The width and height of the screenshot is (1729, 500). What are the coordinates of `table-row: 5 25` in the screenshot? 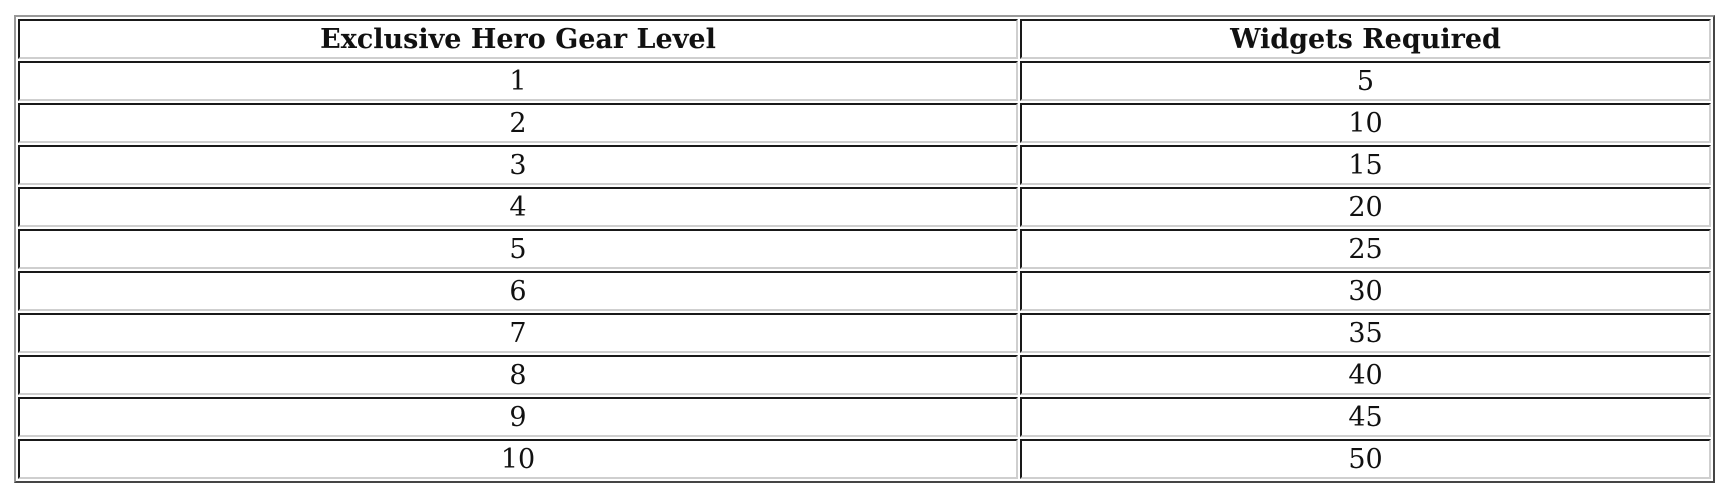 It's located at (864, 249).